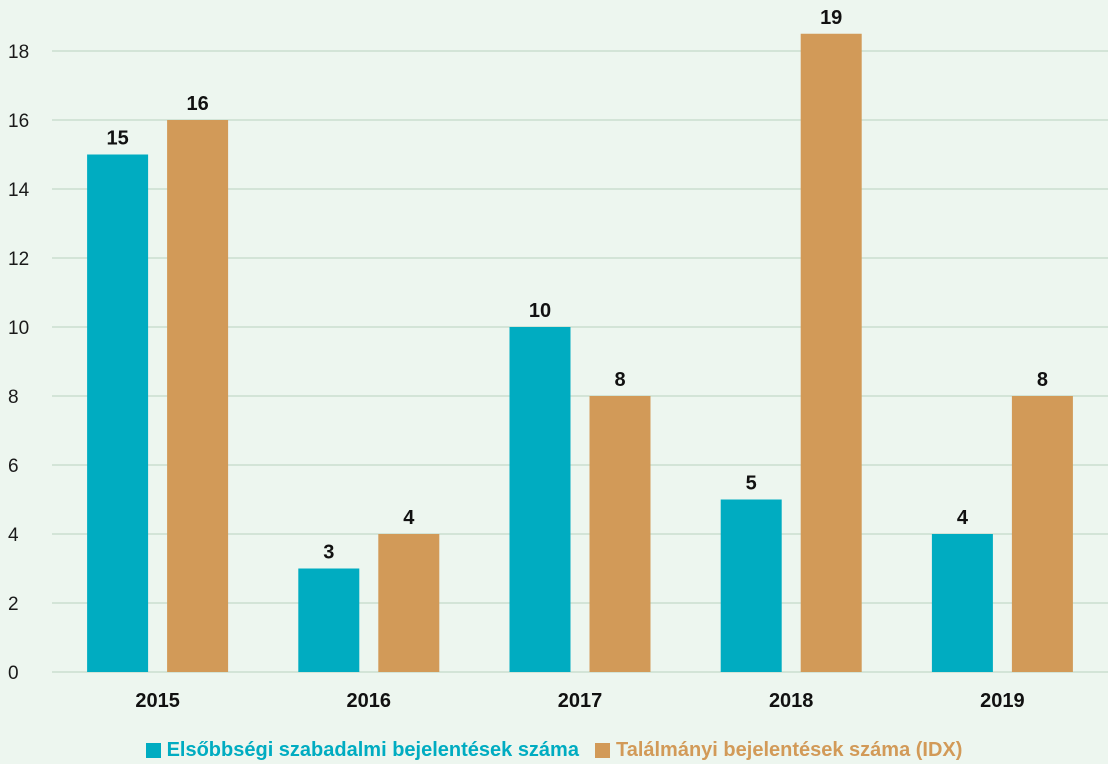 Image resolution: width=1108 pixels, height=764 pixels. What do you see at coordinates (540, 311) in the screenshot?
I see `data-label: 10` at bounding box center [540, 311].